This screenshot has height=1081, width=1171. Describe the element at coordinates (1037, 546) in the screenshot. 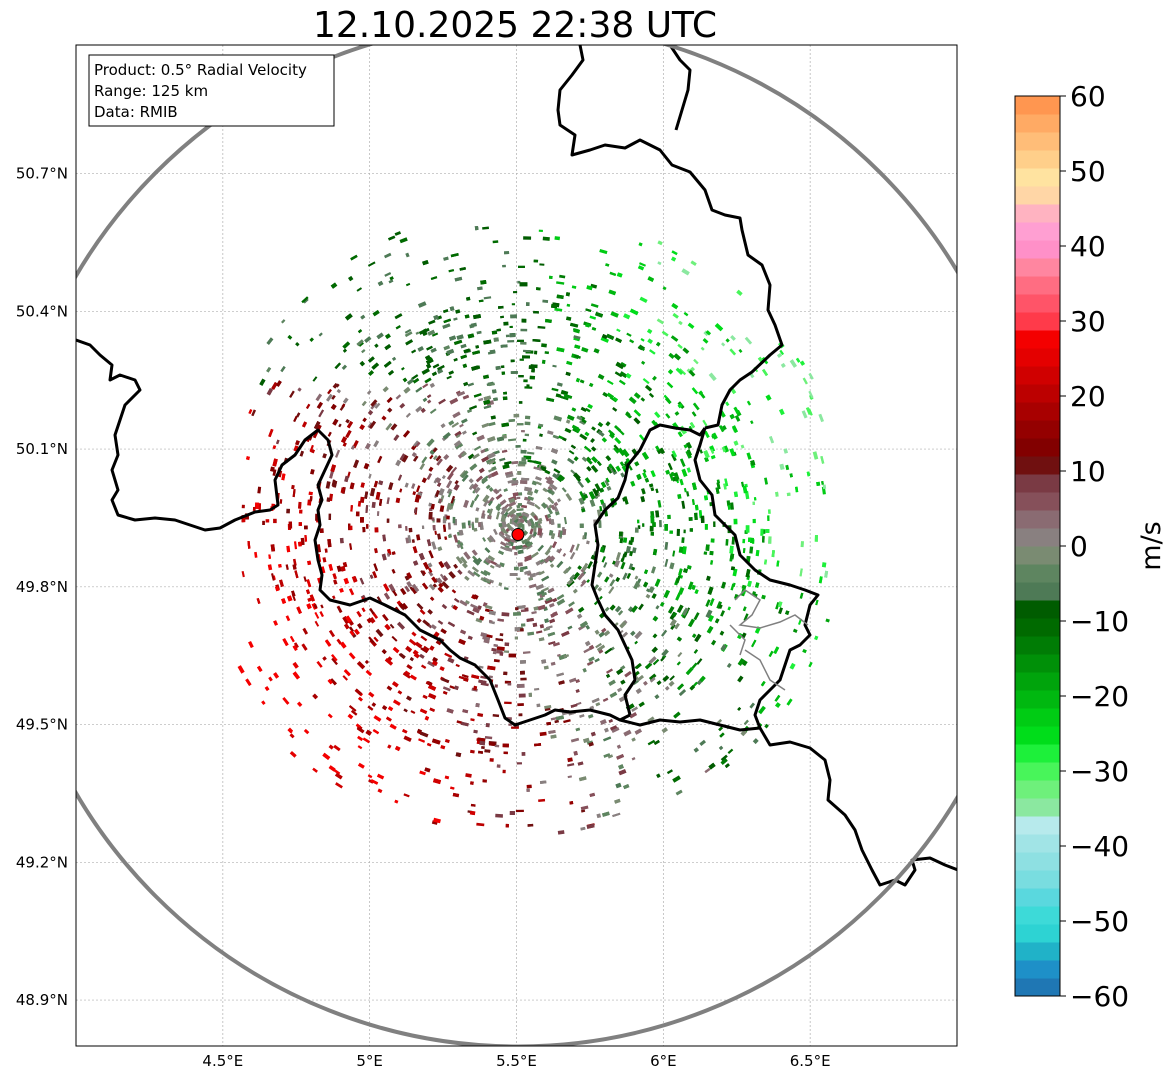

I see `colorbar-swatches` at that location.